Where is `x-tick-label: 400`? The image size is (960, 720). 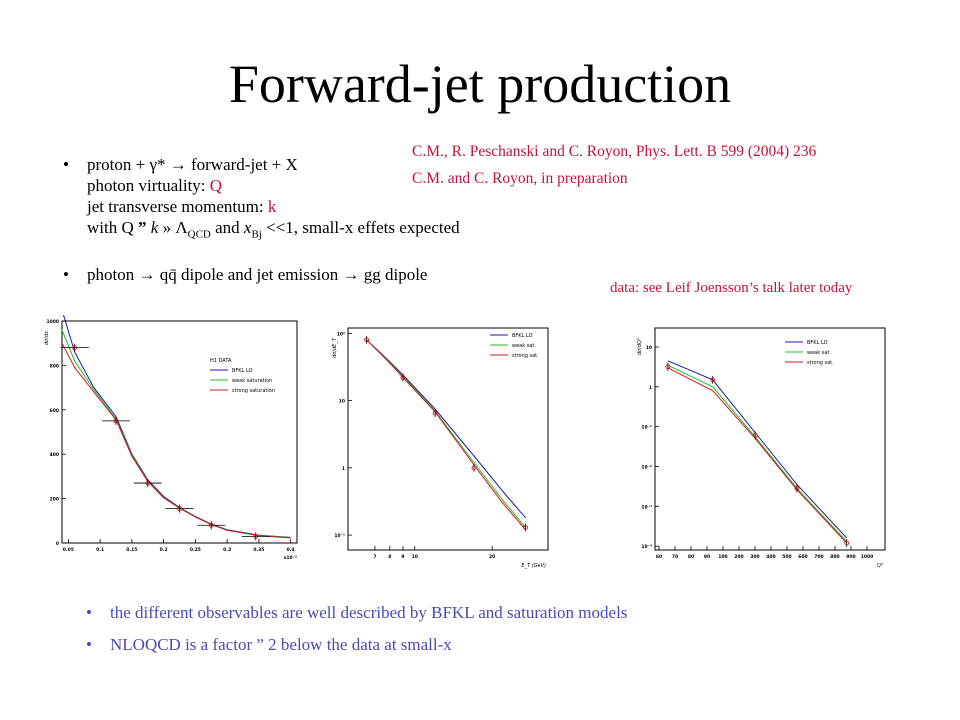 x-tick-label: 400 is located at coordinates (770, 557).